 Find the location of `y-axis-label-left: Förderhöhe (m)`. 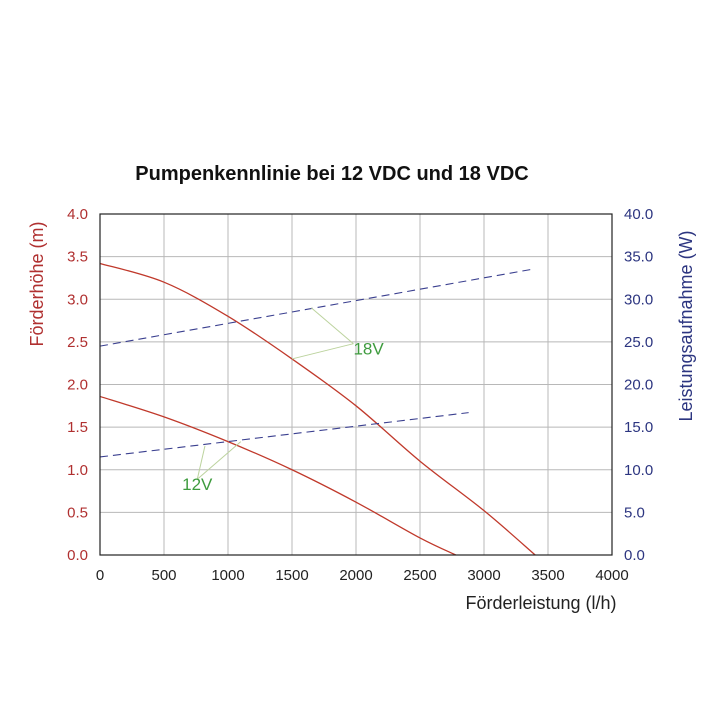

y-axis-label-left: Förderhöhe (m) is located at coordinates (37, 283).